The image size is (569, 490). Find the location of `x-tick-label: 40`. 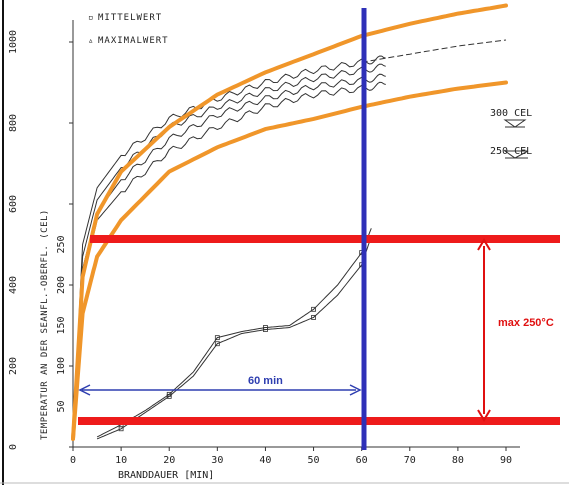

x-tick-label: 40 is located at coordinates (265, 460).